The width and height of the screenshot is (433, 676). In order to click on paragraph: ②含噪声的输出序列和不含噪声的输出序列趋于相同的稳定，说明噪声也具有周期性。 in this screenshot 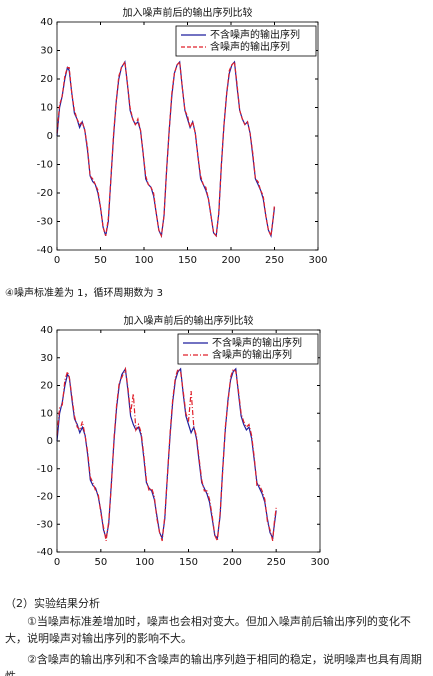, I will do `click(213, 664)`.